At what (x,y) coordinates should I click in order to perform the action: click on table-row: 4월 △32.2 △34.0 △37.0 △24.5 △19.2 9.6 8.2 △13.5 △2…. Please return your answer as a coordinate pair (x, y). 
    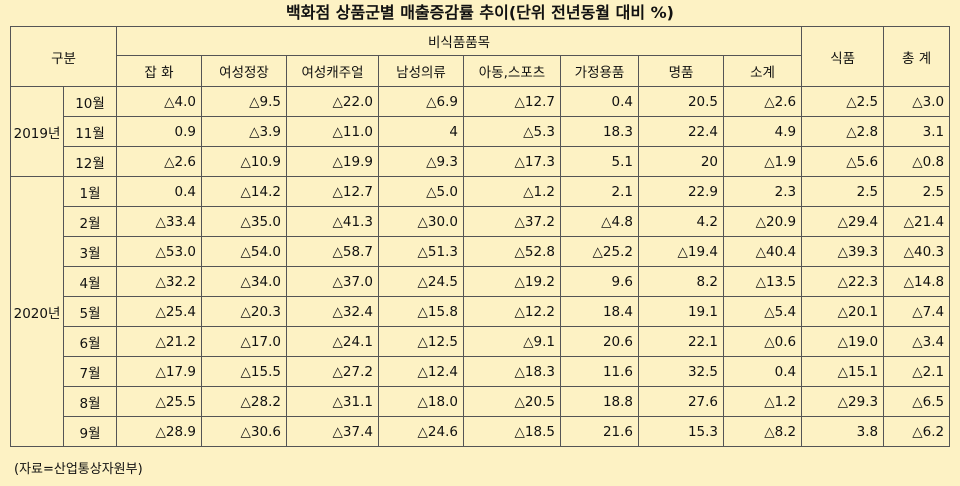
    Looking at the image, I should click on (481, 281).